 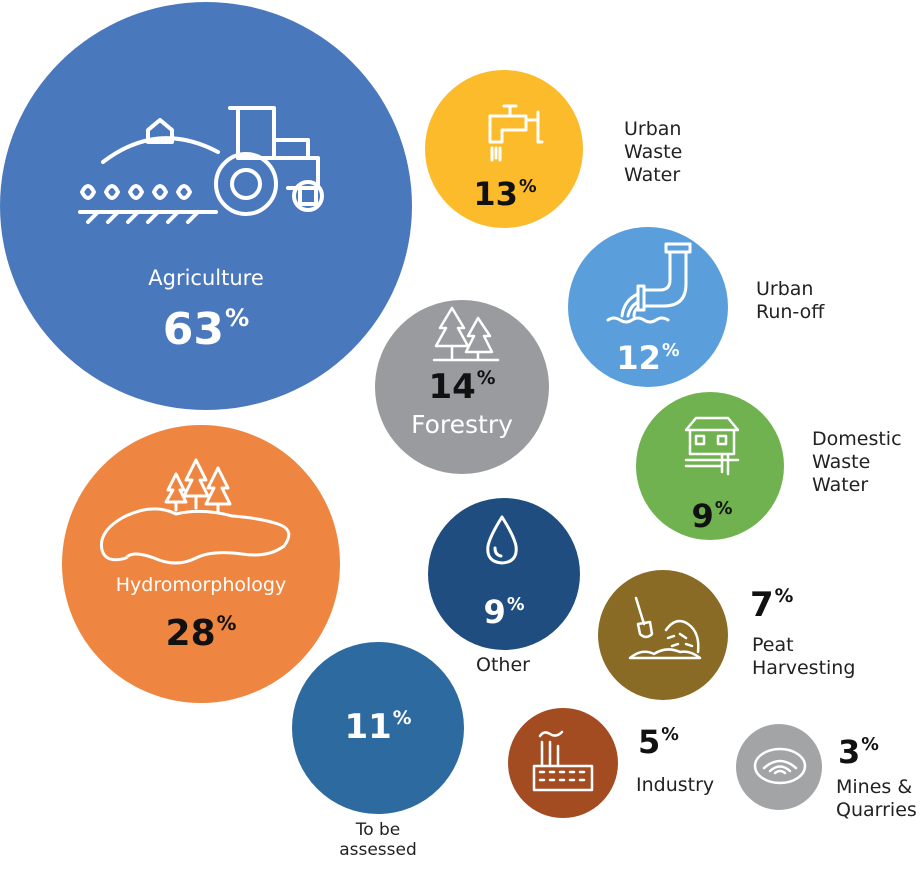 What do you see at coordinates (702, 516) in the screenshot?
I see `domestic-waste-water-value: 9` at bounding box center [702, 516].